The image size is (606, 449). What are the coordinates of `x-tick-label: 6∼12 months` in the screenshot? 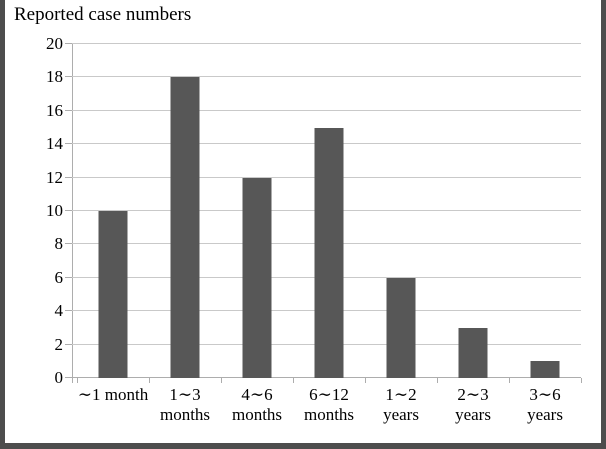 It's located at (329, 404).